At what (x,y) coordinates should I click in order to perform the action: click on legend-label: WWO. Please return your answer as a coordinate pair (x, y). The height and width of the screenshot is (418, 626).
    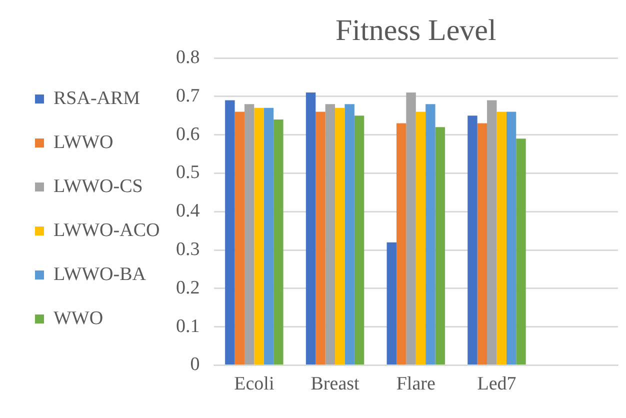
    Looking at the image, I should click on (79, 318).